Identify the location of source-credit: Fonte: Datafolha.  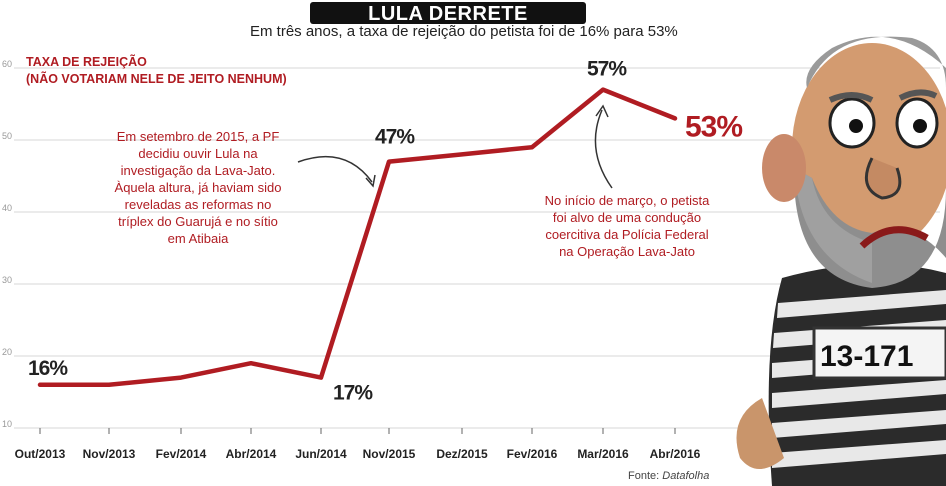
(668, 476).